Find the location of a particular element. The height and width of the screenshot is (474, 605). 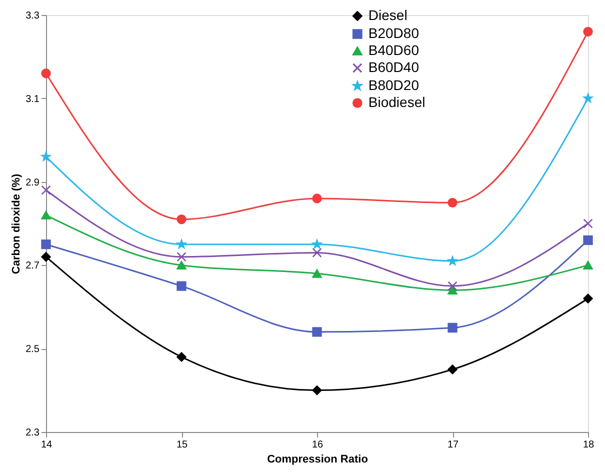

y-axis-title: Carbon dioxide (%) is located at coordinates (16, 224).